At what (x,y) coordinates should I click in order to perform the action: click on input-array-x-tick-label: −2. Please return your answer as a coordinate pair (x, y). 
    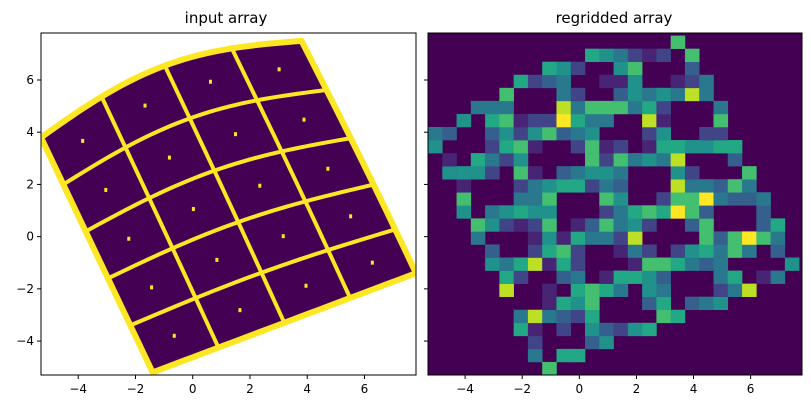
    Looking at the image, I should click on (136, 389).